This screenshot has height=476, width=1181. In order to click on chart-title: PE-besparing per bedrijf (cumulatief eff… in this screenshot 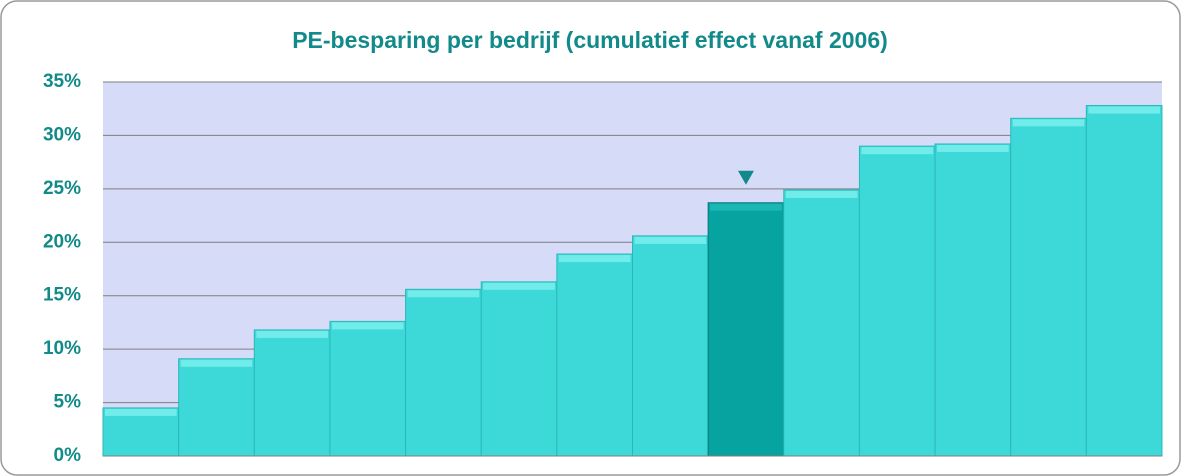, I will do `click(590, 40)`.